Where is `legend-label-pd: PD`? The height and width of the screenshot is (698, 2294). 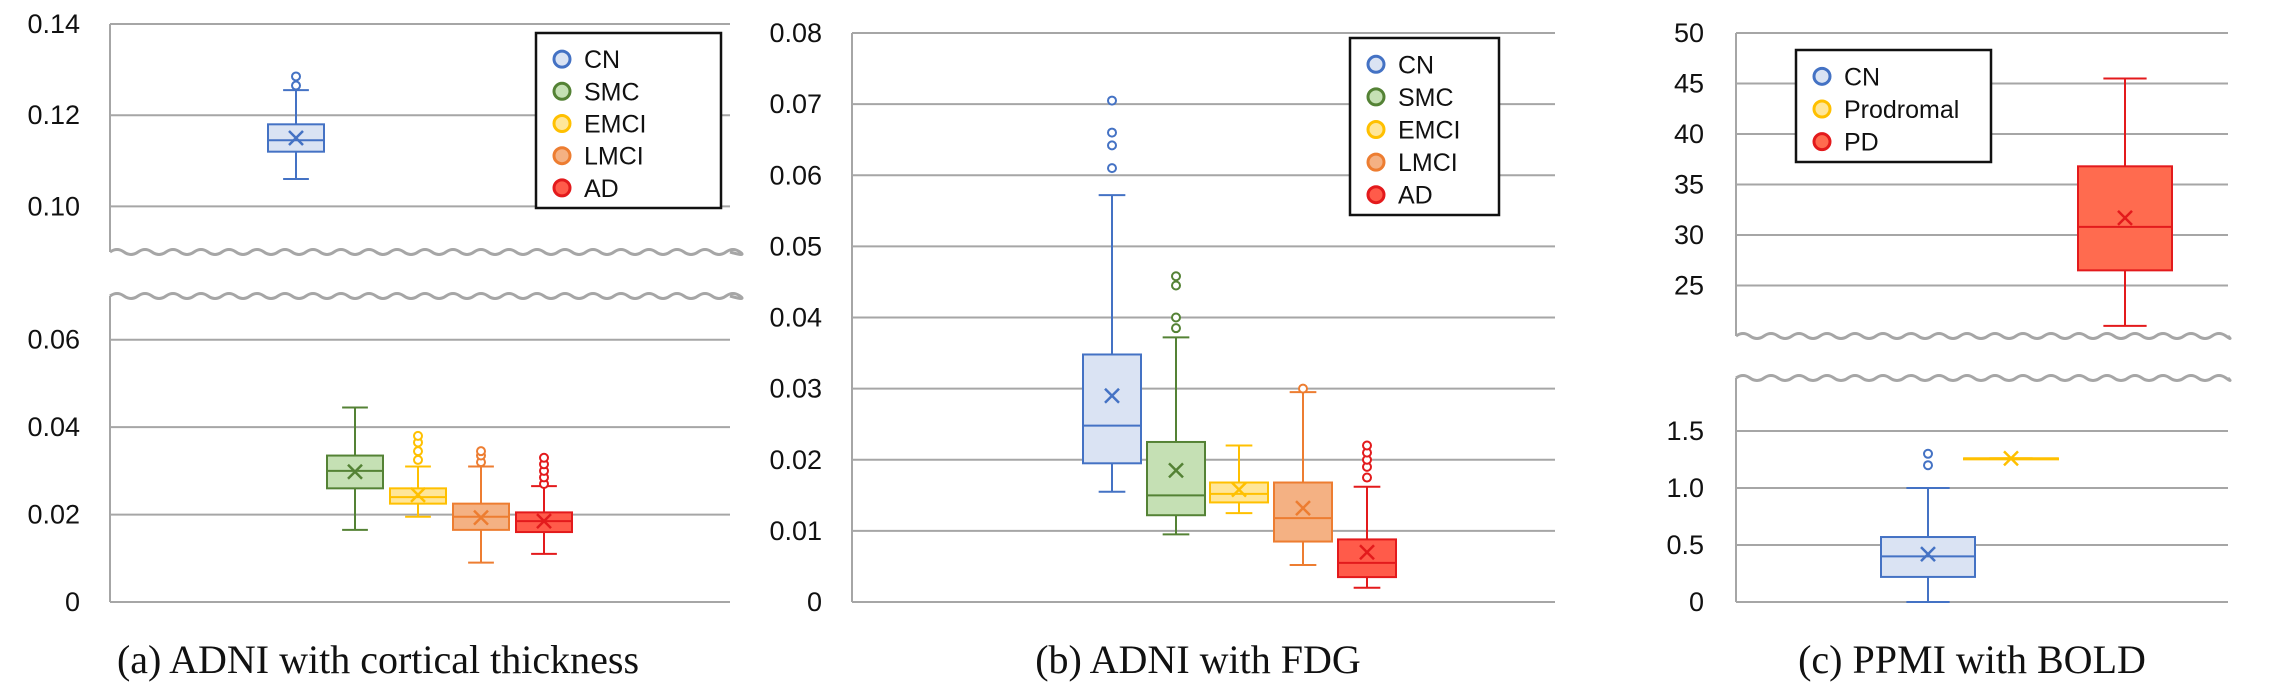
legend-label-pd: PD is located at coordinates (1861, 143).